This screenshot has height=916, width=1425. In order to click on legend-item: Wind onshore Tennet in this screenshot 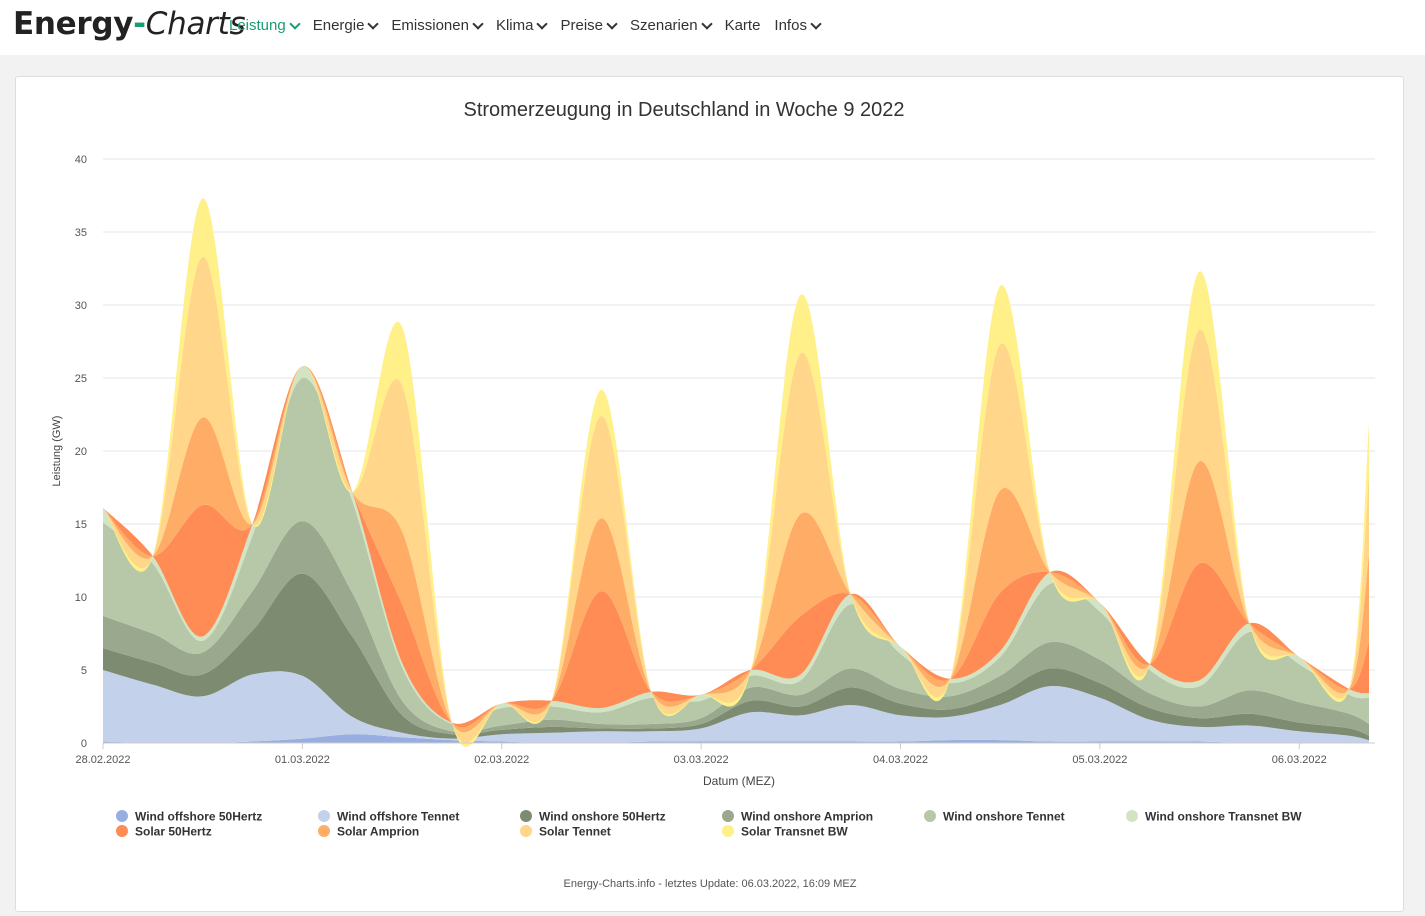, I will do `click(994, 817)`.